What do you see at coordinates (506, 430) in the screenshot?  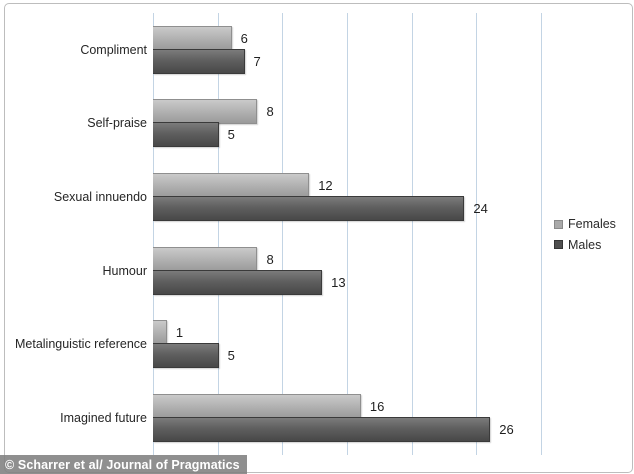 I see `data-label: 26` at bounding box center [506, 430].